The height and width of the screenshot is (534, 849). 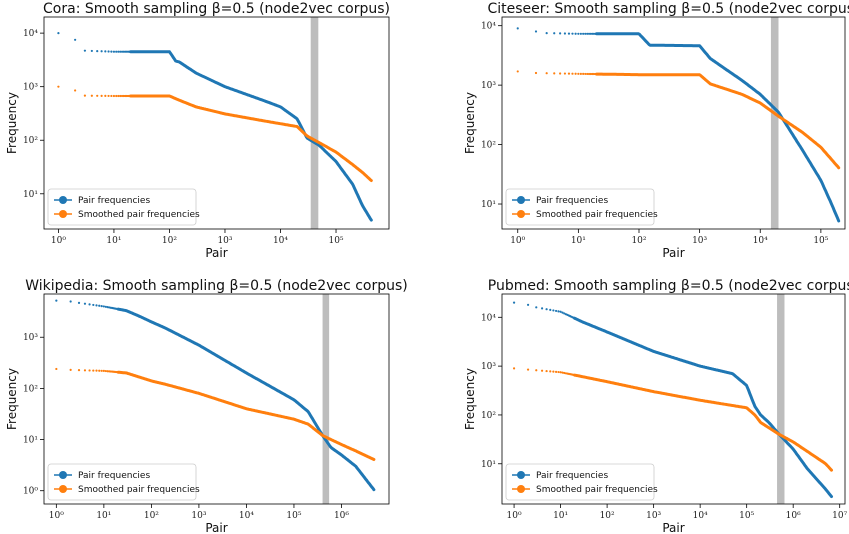 I want to click on x-axis-label: Pair, so click(x=216, y=253).